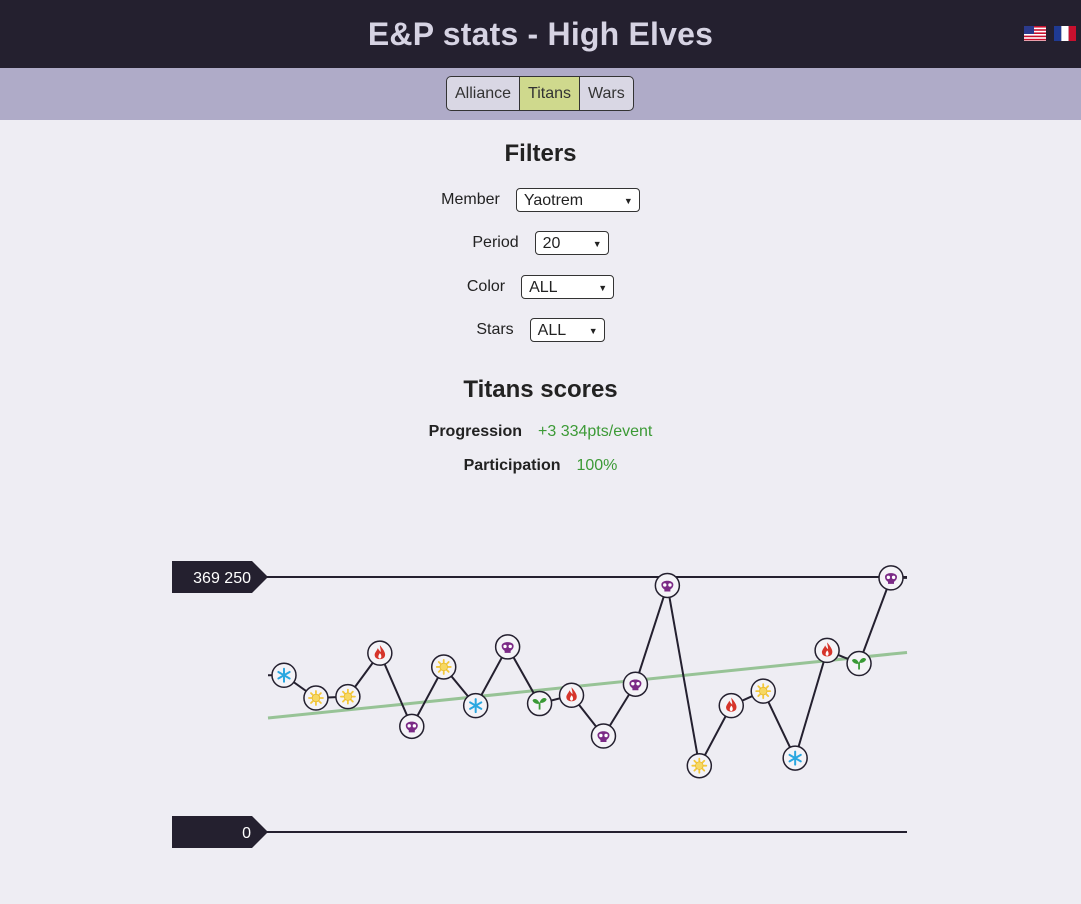  I want to click on filters-title: Filters, so click(540, 153).